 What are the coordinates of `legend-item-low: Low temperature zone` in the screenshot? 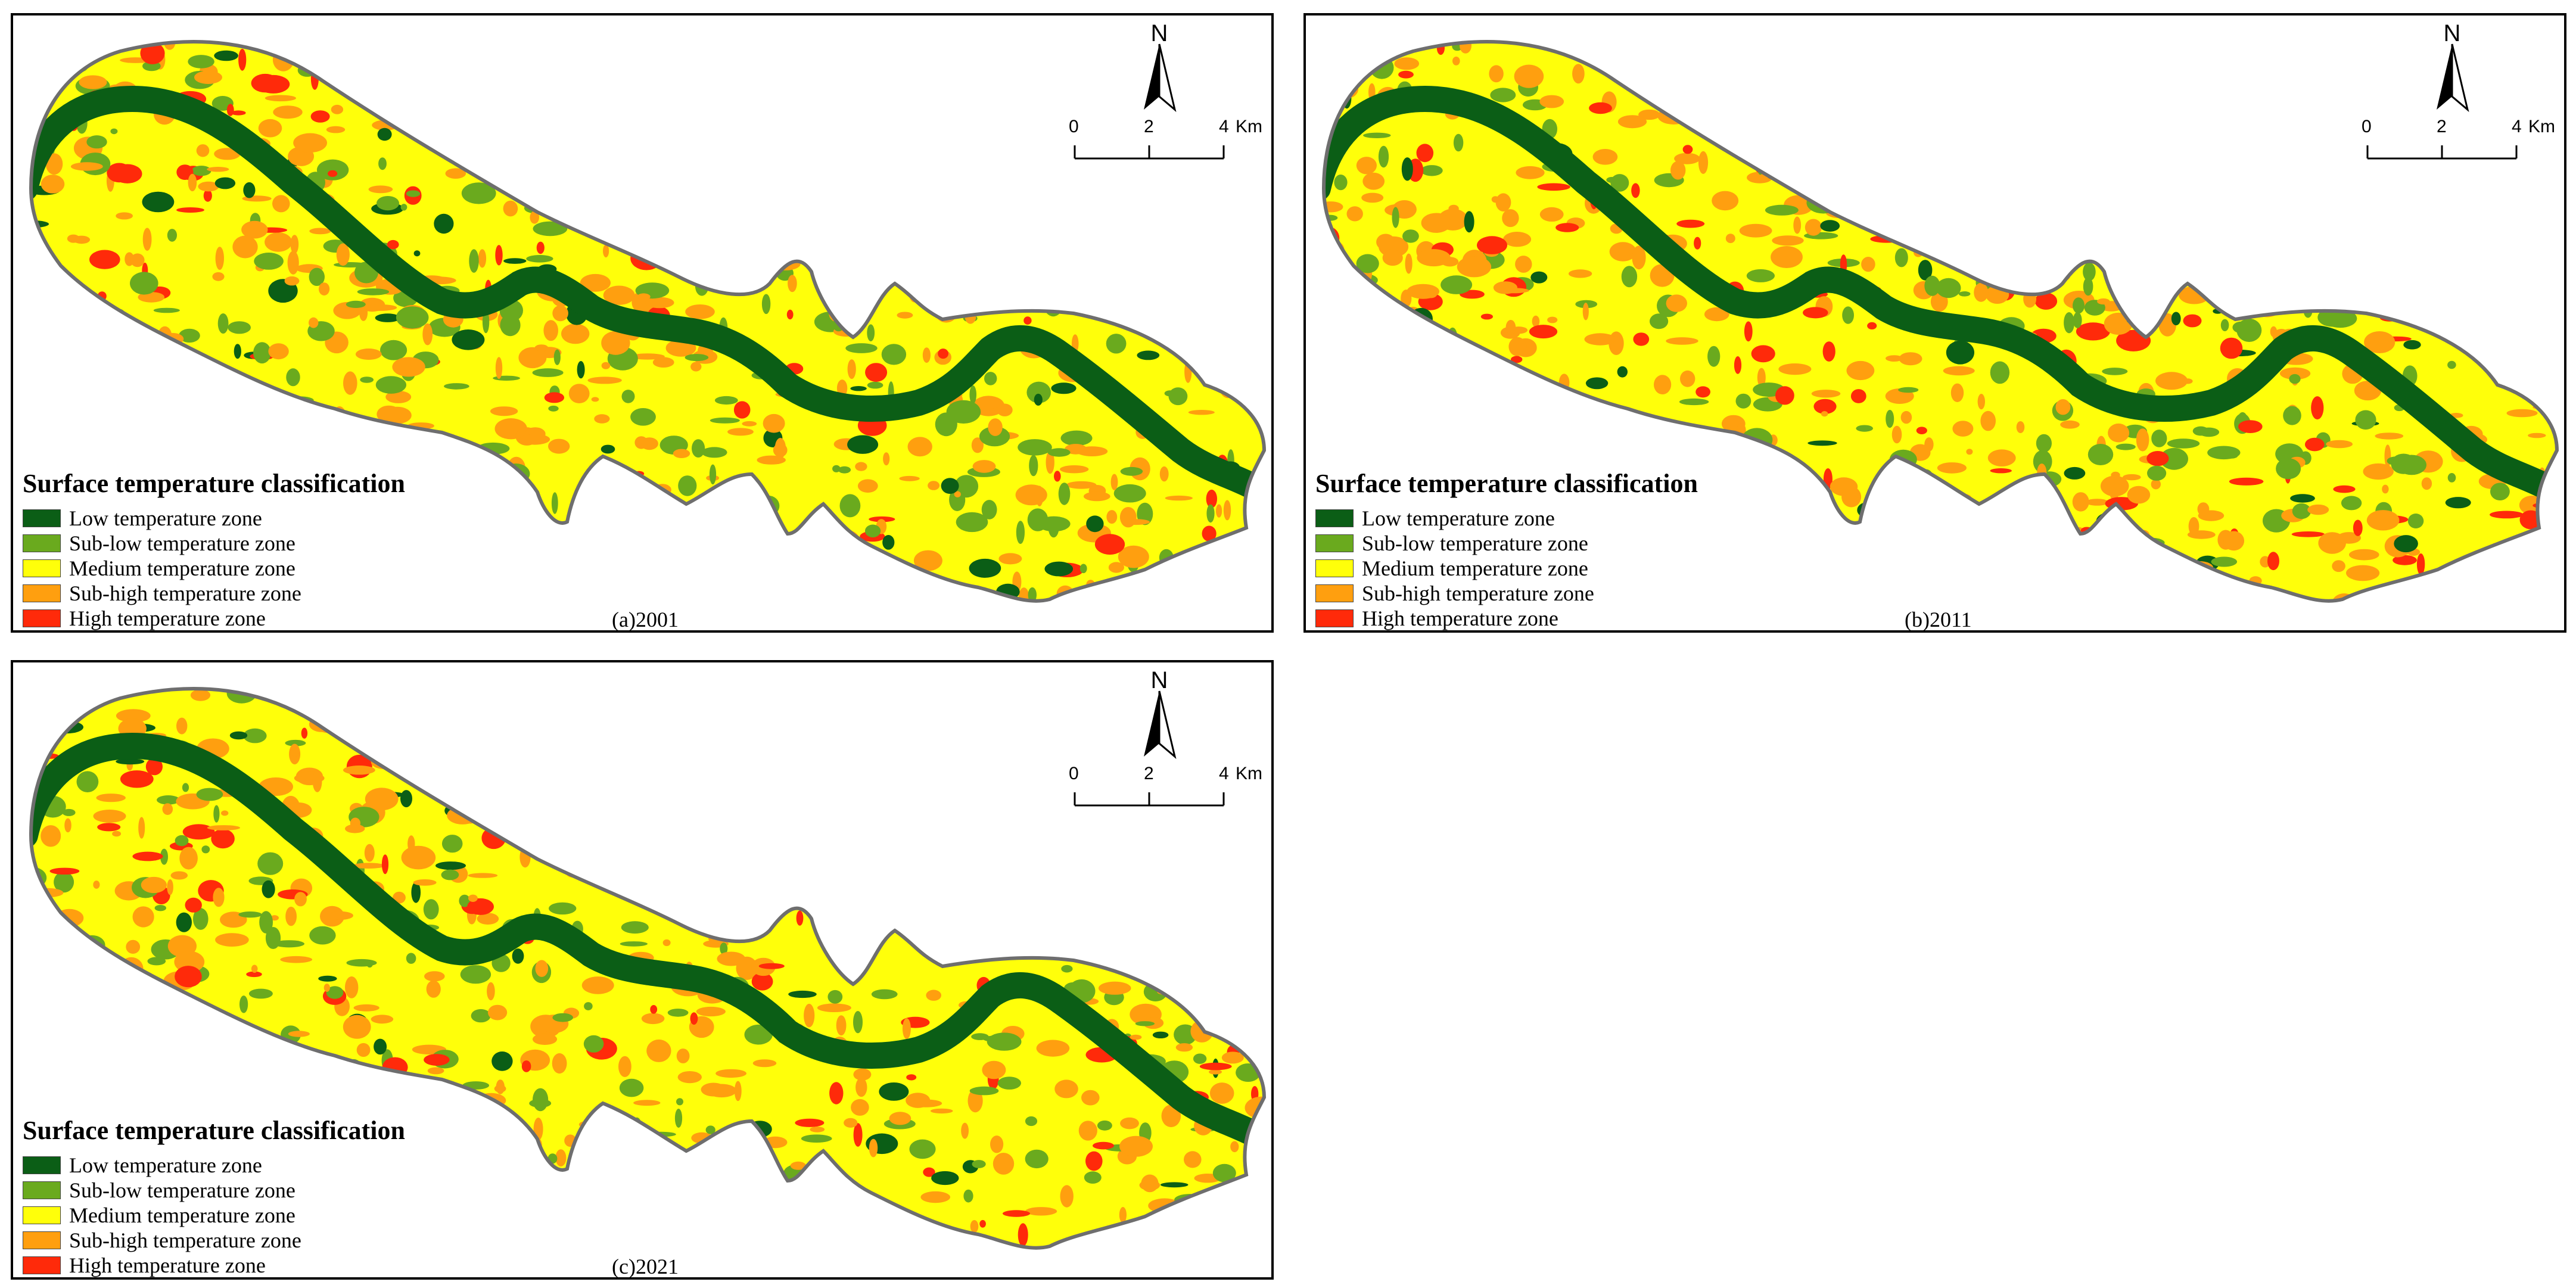 It's located at (214, 1165).